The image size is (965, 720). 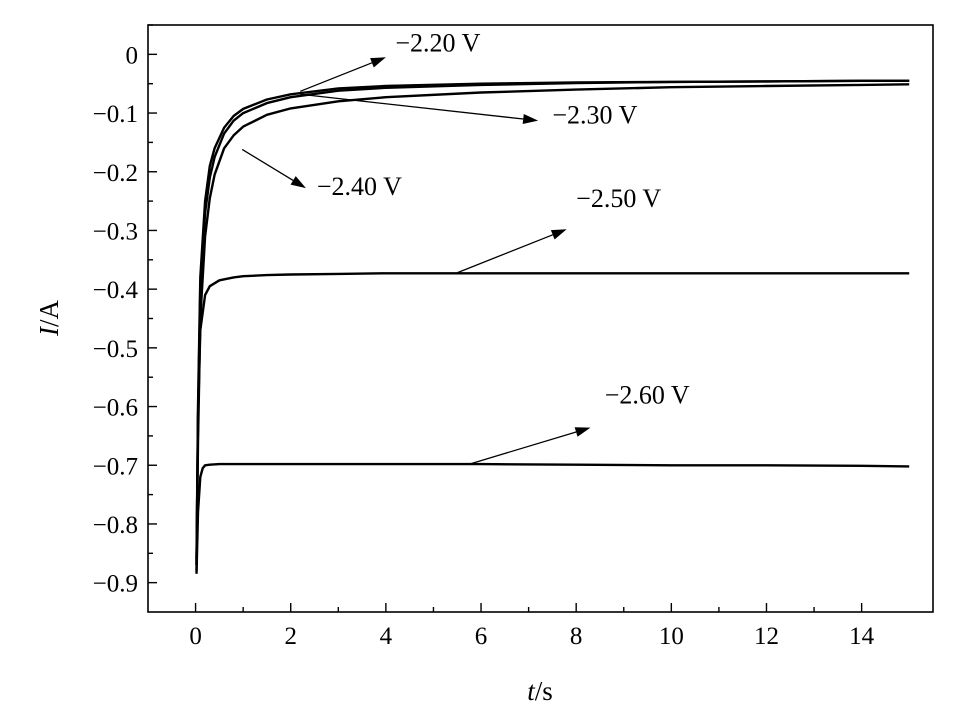 I want to click on y-tick-label: −0.5, so click(x=115, y=349).